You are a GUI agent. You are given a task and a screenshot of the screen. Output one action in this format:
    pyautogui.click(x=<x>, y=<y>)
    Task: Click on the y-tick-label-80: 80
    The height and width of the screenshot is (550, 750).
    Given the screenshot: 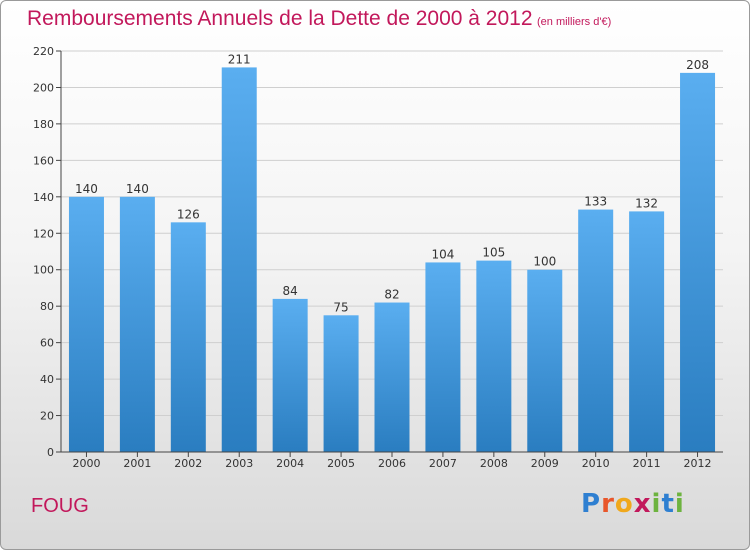 What is the action you would take?
    pyautogui.click(x=47, y=306)
    